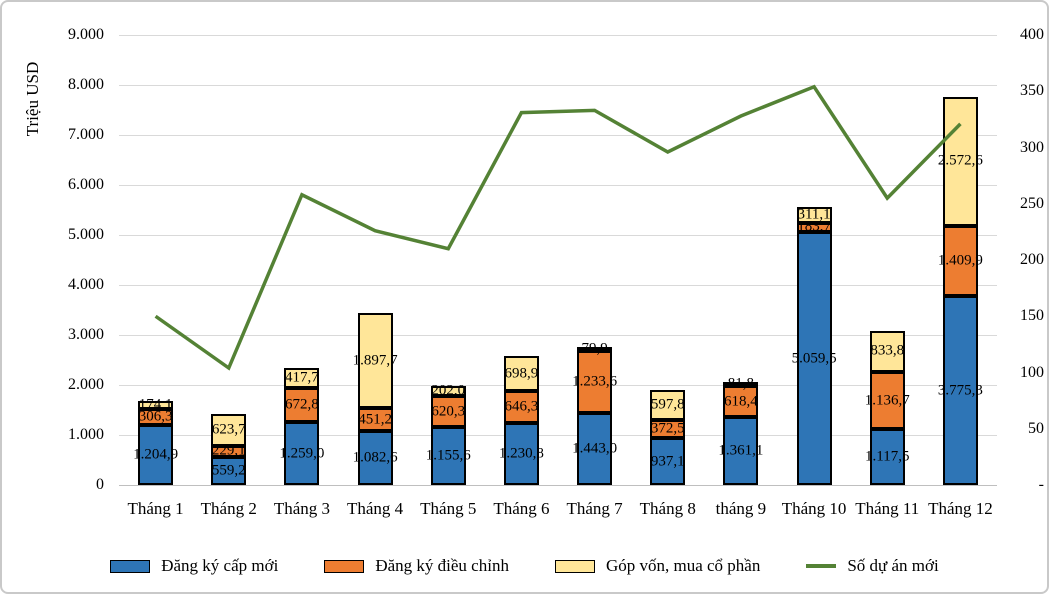  What do you see at coordinates (86, 334) in the screenshot?
I see `y-axis-tick-left: 3.000` at bounding box center [86, 334].